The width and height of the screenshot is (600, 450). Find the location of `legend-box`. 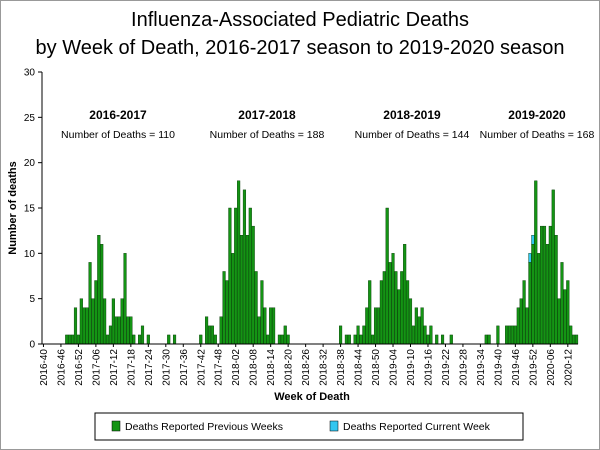

legend-box is located at coordinates (309, 426).